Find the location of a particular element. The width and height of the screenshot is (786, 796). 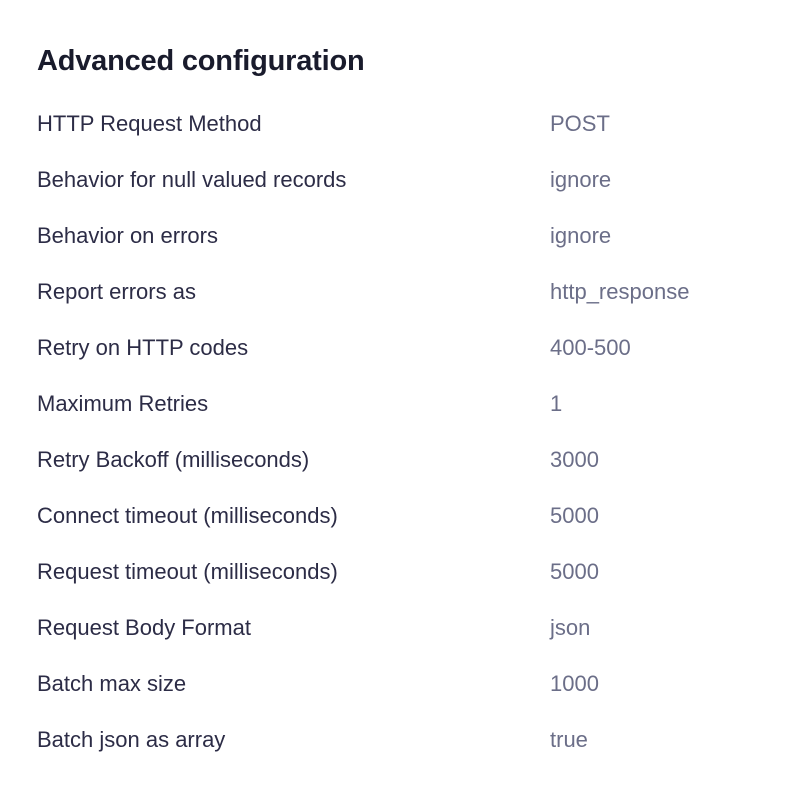

config-value: true is located at coordinates (569, 739).